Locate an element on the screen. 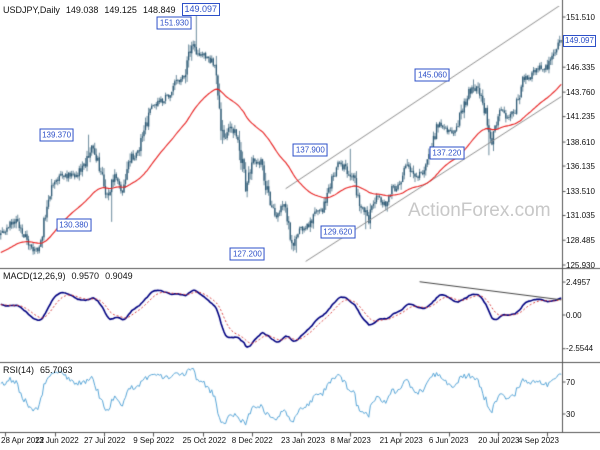  rsi-value: 65.7063 is located at coordinates (56, 370).